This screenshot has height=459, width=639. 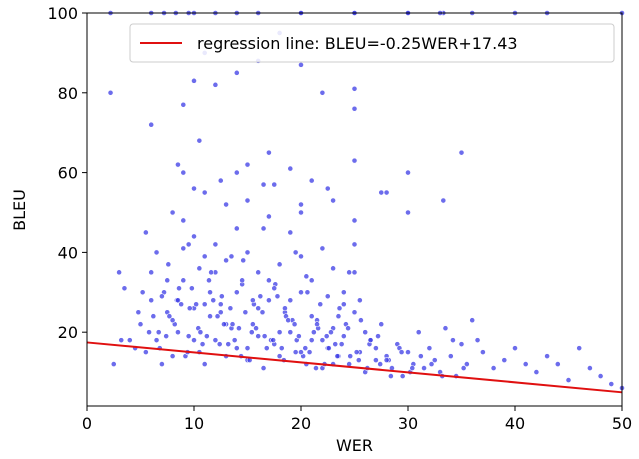 What do you see at coordinates (357, 419) in the screenshot?
I see `x-axis: 0 10 20 30 40 50` at bounding box center [357, 419].